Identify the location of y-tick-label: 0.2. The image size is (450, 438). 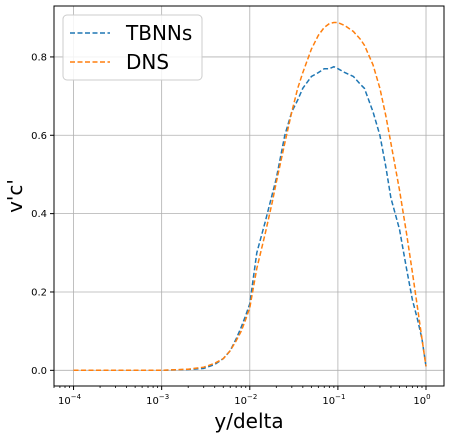
(39, 292).